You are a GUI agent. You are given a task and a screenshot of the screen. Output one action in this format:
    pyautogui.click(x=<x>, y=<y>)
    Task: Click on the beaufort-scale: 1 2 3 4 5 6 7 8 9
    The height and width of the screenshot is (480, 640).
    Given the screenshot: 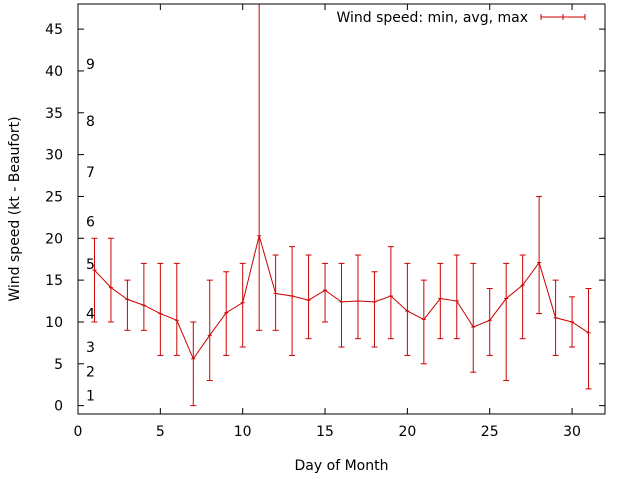 What is the action you would take?
    pyautogui.click(x=90, y=230)
    